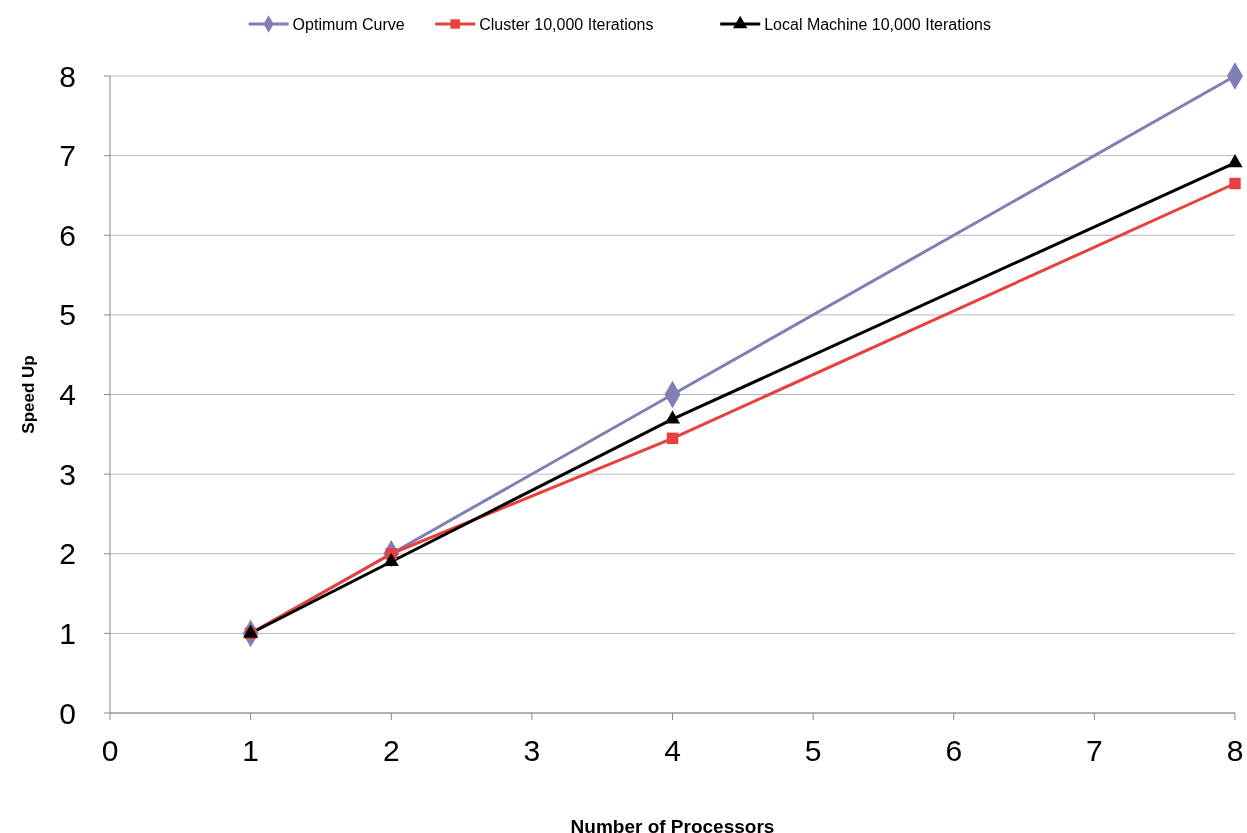  I want to click on y-tick-label: 1, so click(67, 633).